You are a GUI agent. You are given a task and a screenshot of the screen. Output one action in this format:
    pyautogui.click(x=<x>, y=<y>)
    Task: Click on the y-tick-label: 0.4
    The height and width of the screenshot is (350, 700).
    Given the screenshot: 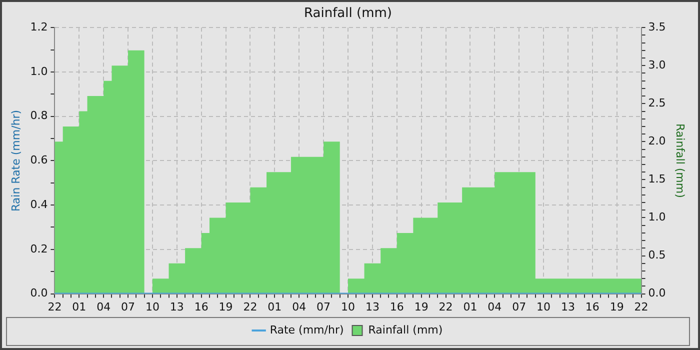 What is the action you would take?
    pyautogui.click(x=39, y=204)
    